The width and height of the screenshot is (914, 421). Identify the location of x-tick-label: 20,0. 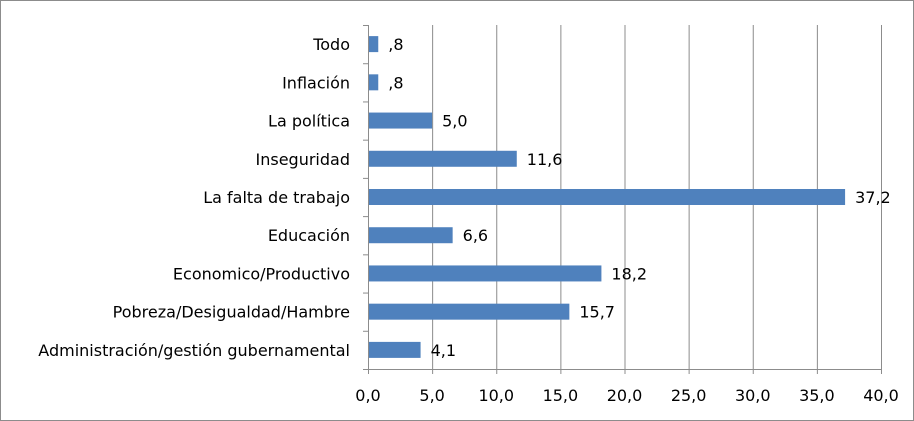
(625, 395).